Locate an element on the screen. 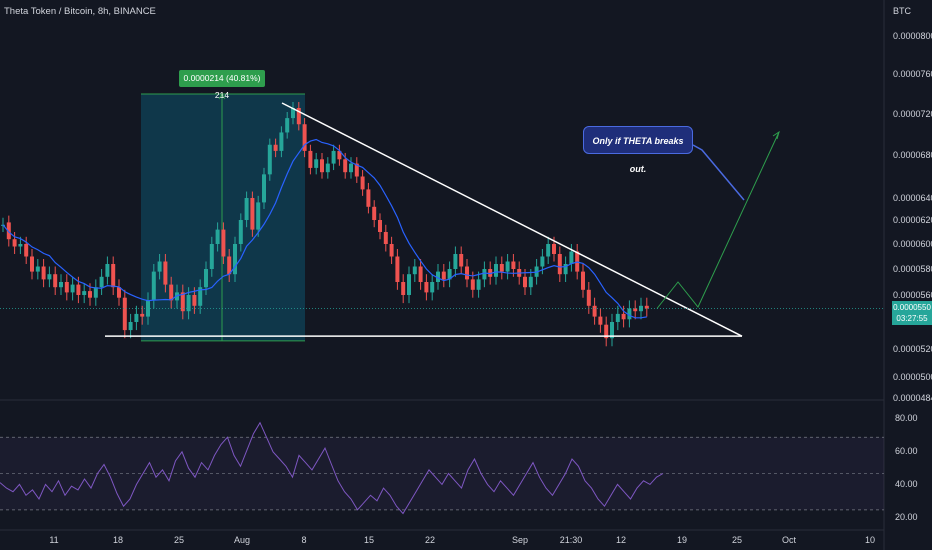  price-tick-label: 0.0000720 is located at coordinates (912, 114).